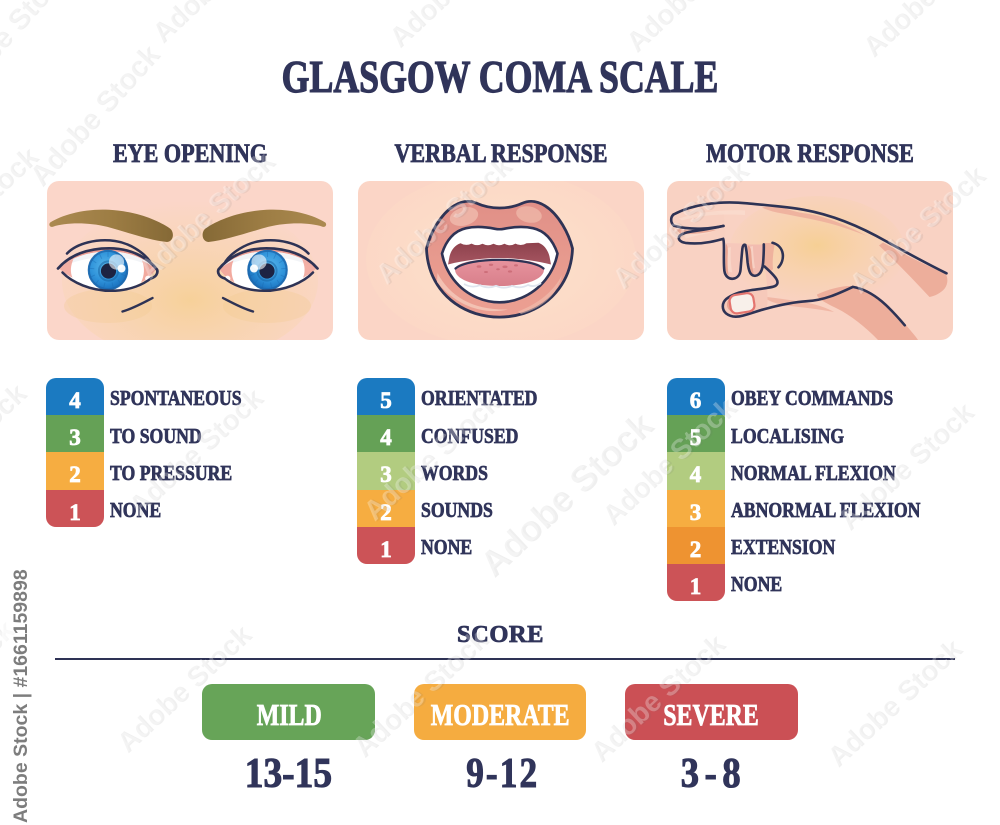 This screenshot has width=1000, height=825. Describe the element at coordinates (21, 696) in the screenshot. I see `svg-text: Adobe Stock | #1661159898` at that location.